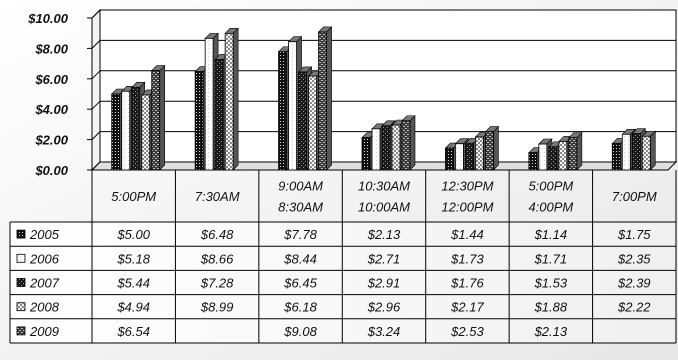 Image resolution: width=678 pixels, height=360 pixels. Describe the element at coordinates (384, 331) in the screenshot. I see `data-label: $3.24` at that location.